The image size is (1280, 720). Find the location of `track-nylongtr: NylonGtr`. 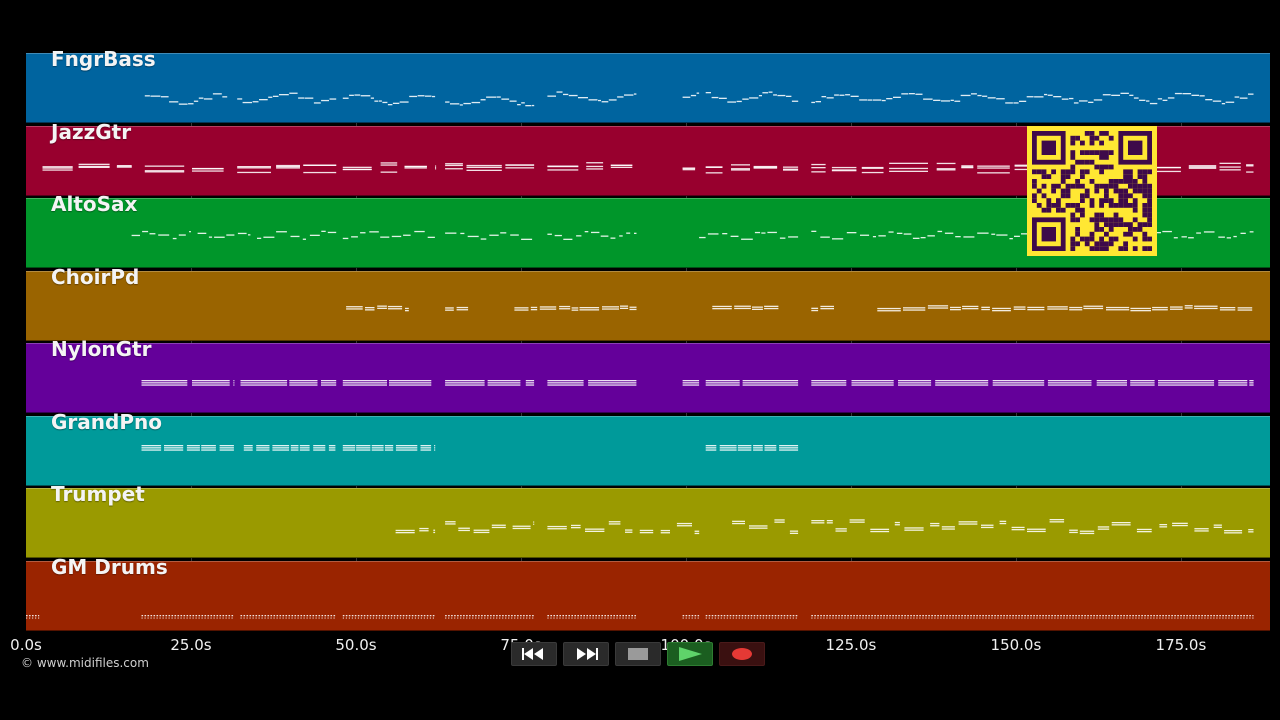

track-nylongtr: NylonGtr is located at coordinates (648, 375).